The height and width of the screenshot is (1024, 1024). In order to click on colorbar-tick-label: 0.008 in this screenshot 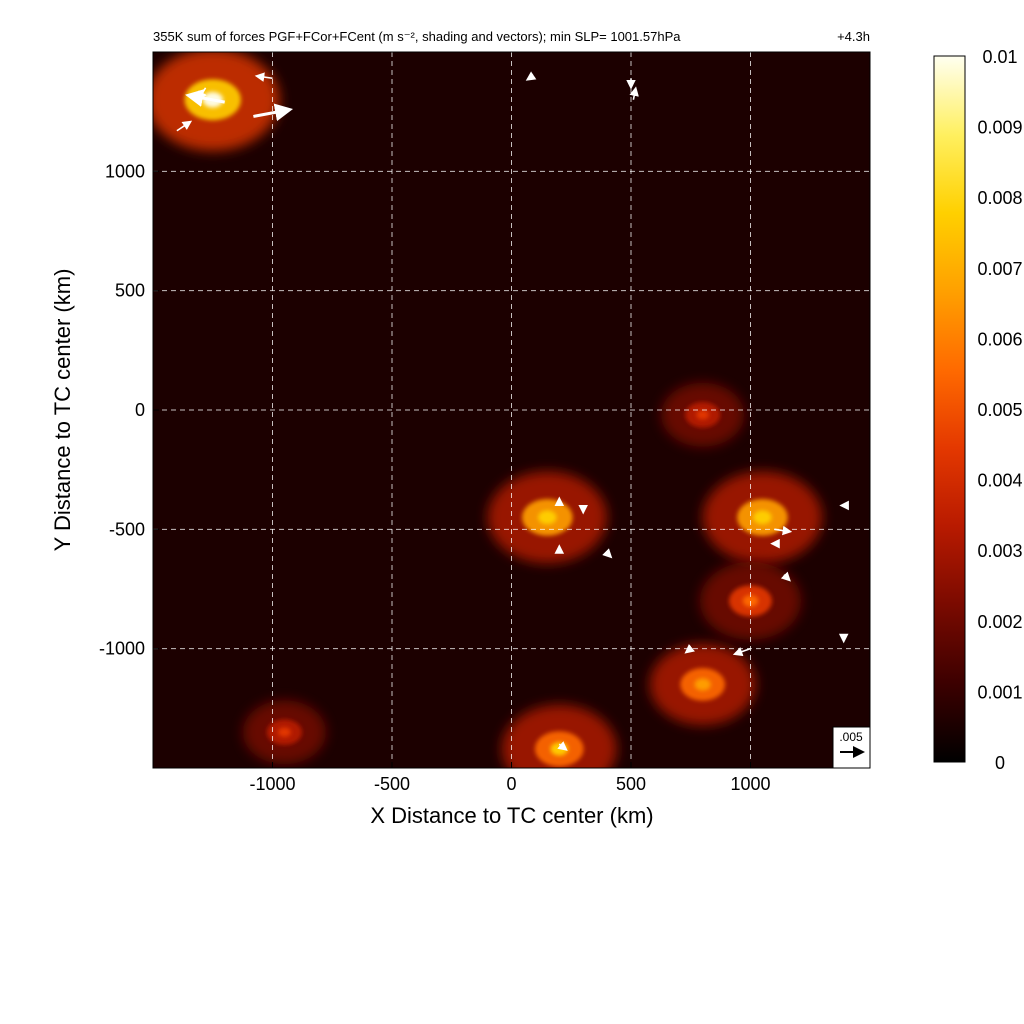, I will do `click(999, 198)`.